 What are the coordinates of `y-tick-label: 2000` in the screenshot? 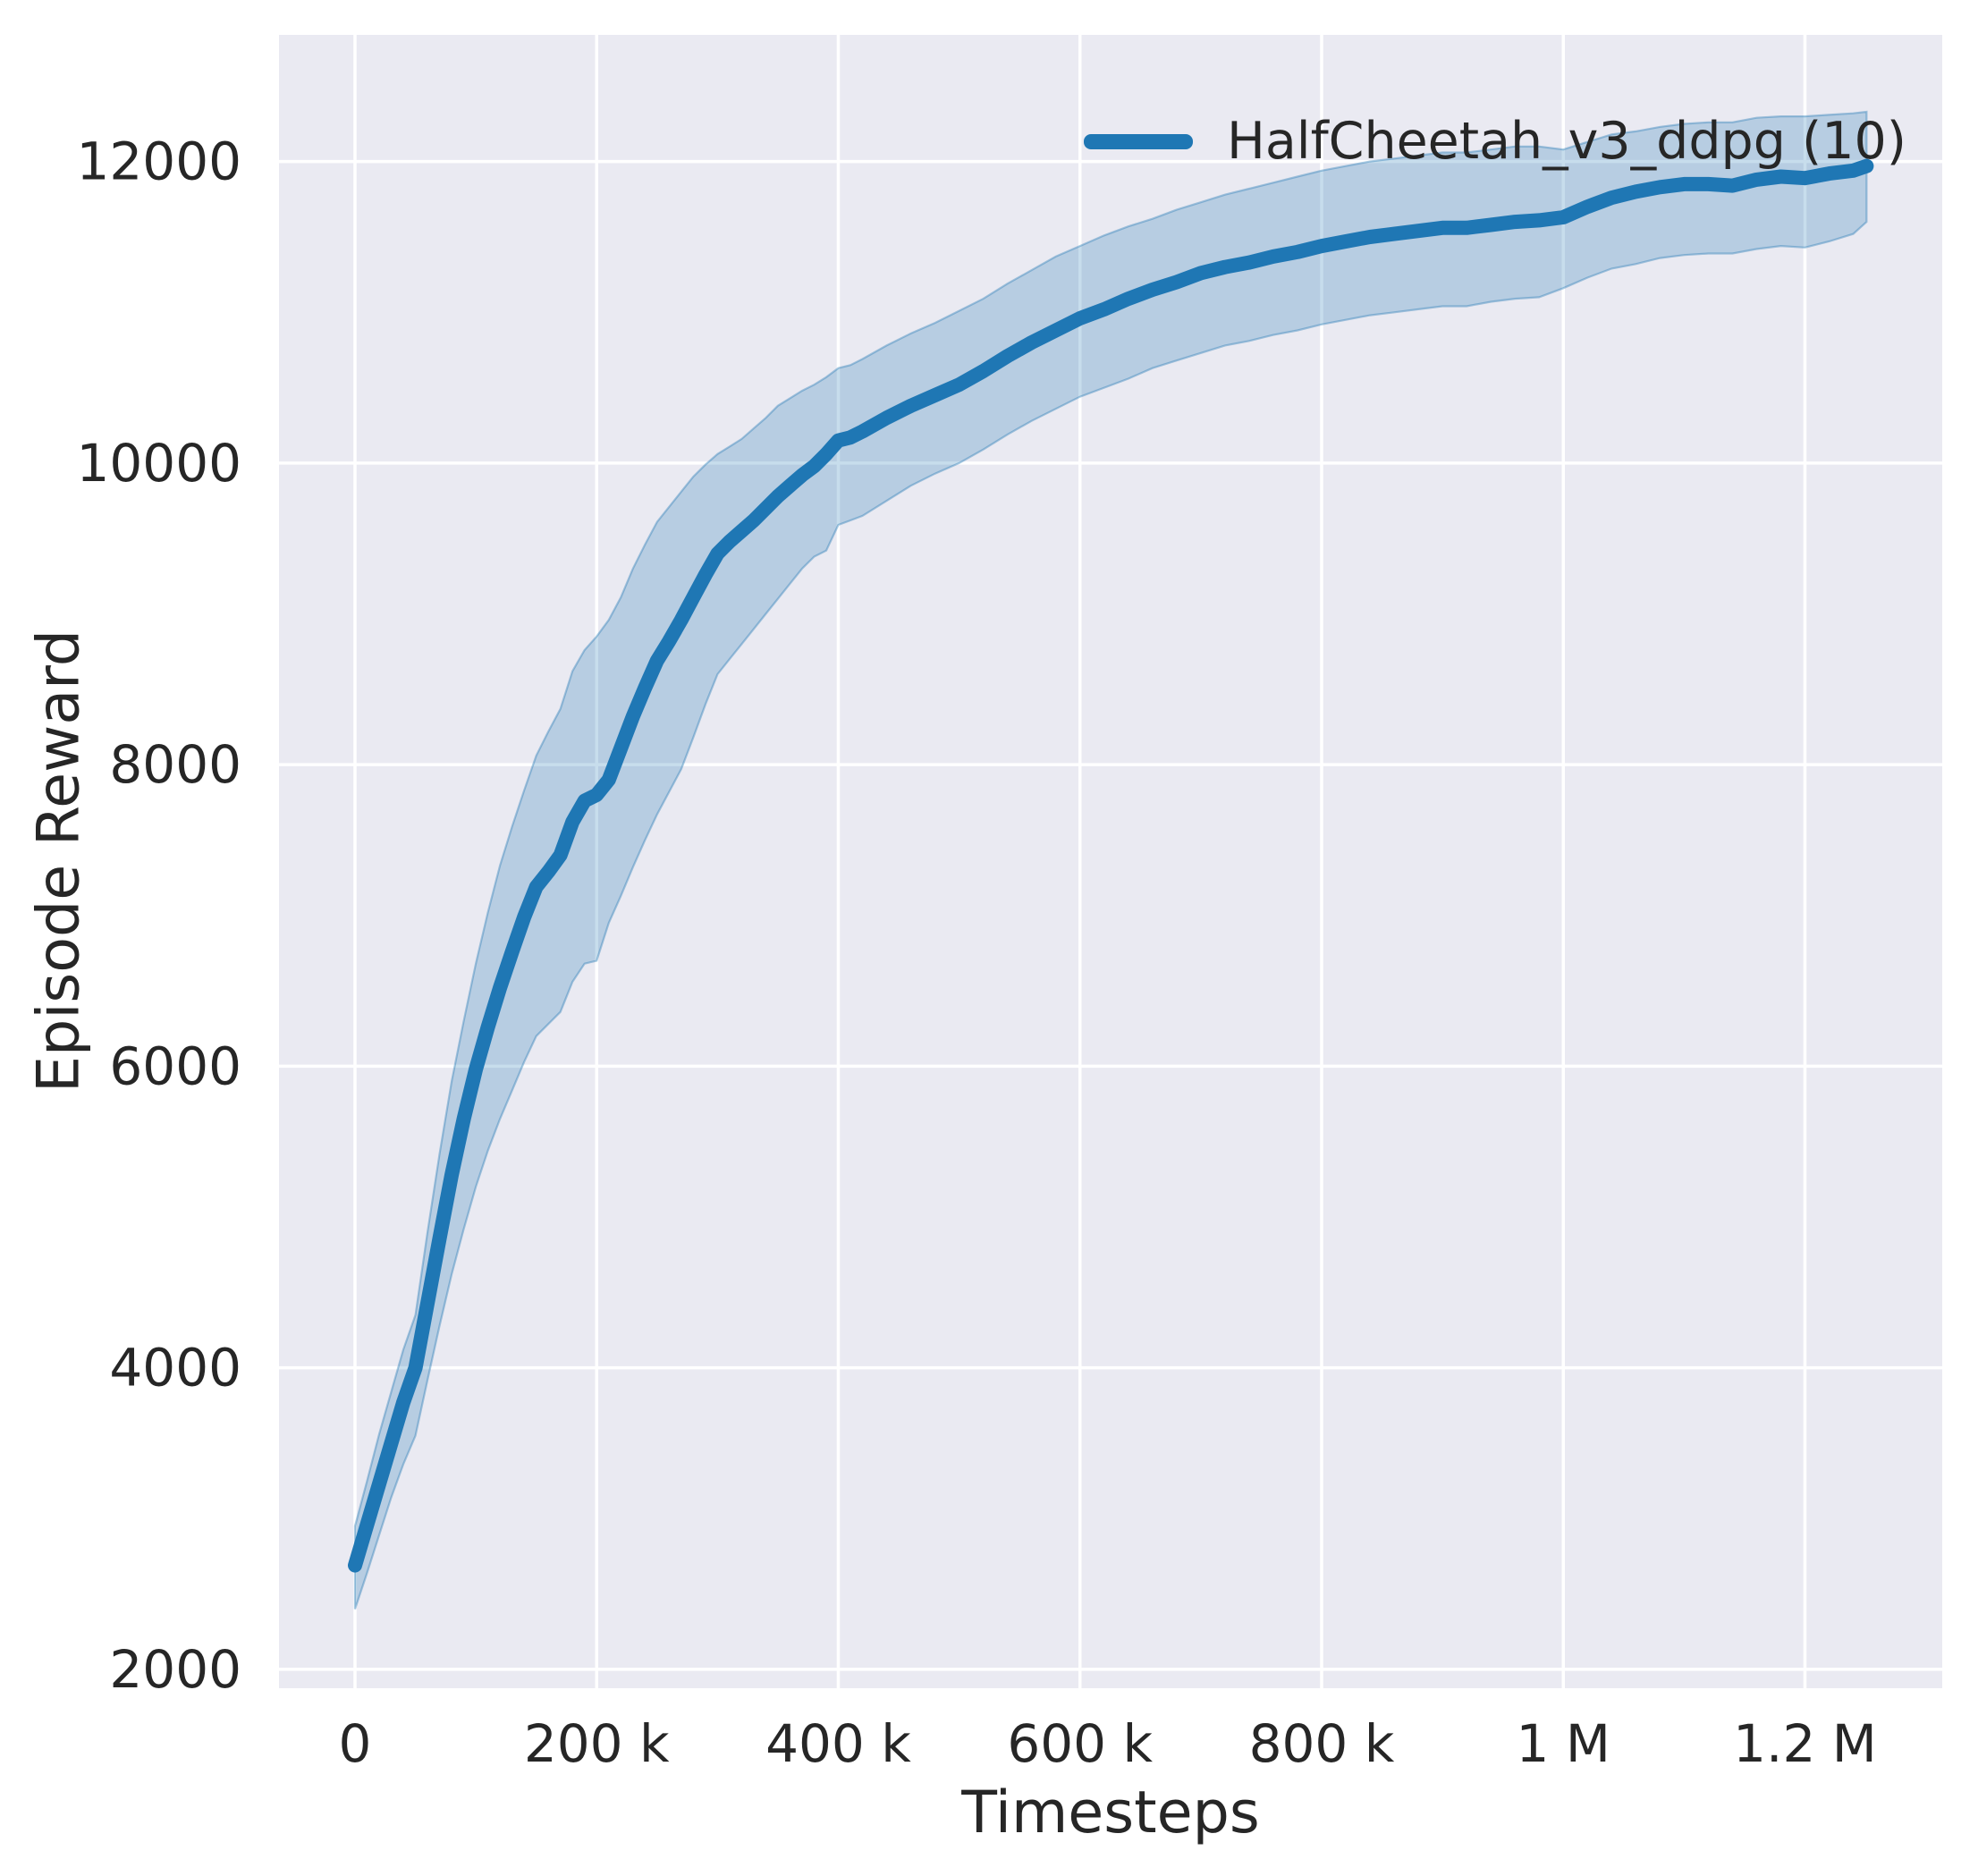 It's located at (175, 1670).